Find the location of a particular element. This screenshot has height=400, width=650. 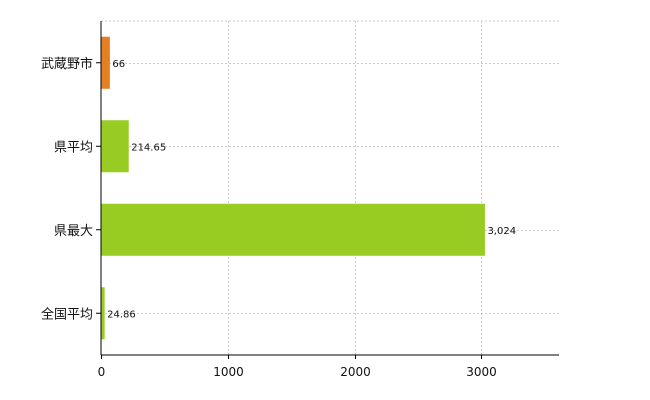

category-label: 県平均 is located at coordinates (73, 147).